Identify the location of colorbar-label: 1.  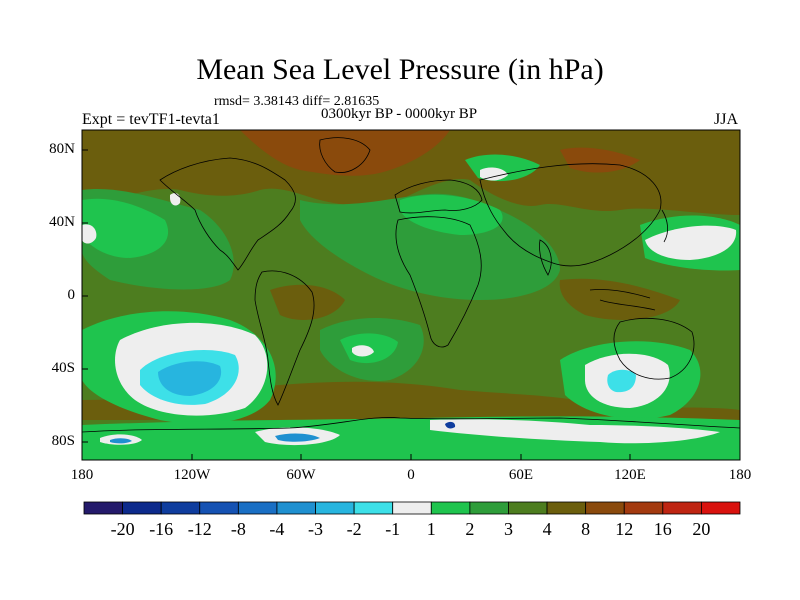
(431, 529).